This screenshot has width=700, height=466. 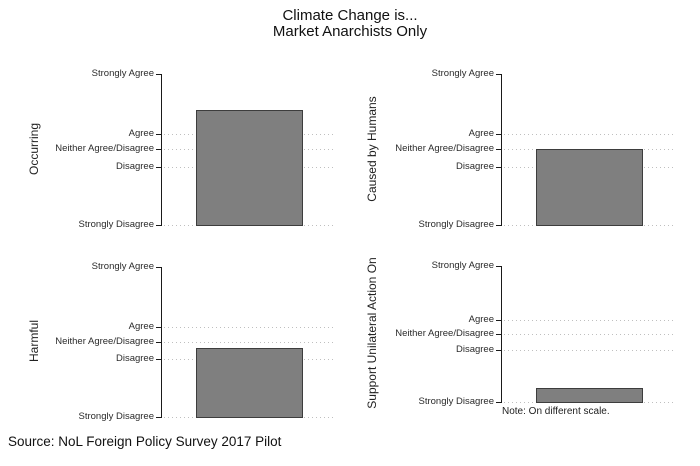 What do you see at coordinates (556, 411) in the screenshot?
I see `scale-note: Note: On different scale.` at bounding box center [556, 411].